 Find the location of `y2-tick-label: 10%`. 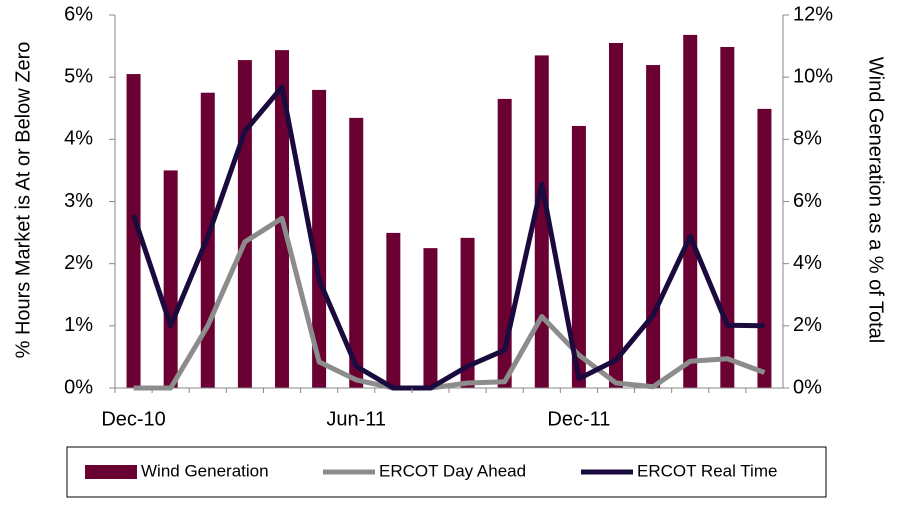

y2-tick-label: 10% is located at coordinates (813, 76).